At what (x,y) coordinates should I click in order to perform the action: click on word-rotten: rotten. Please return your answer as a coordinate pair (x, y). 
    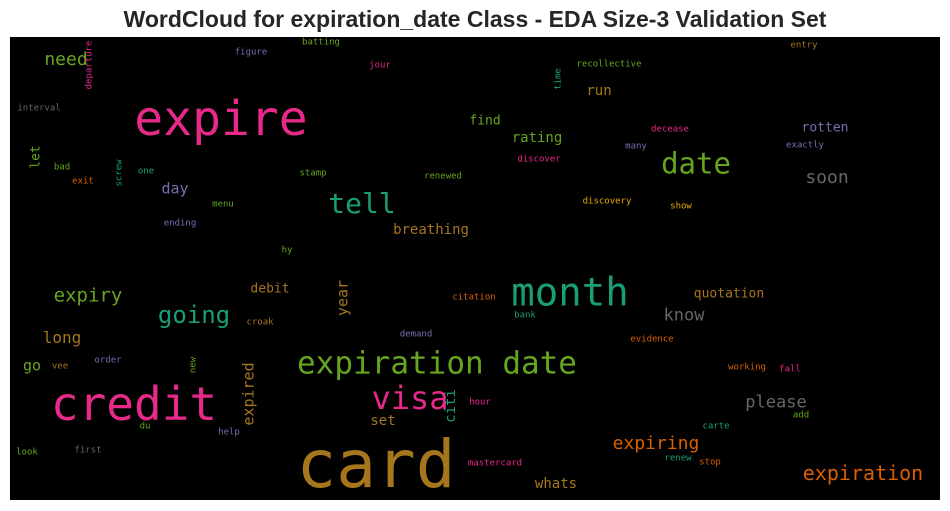
    Looking at the image, I should click on (825, 128).